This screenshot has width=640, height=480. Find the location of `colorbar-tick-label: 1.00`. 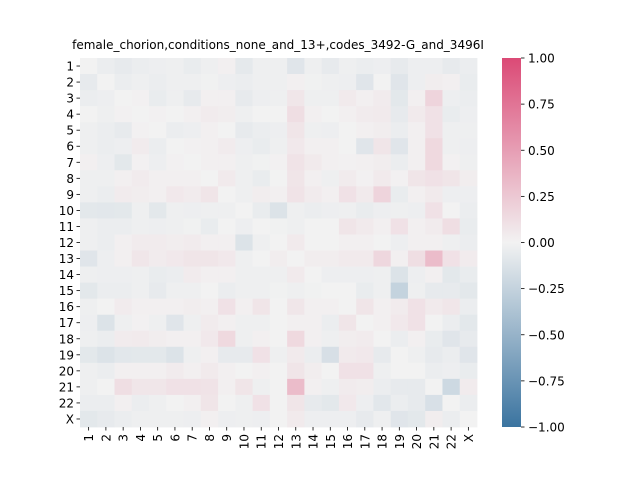

colorbar-tick-label: 1.00 is located at coordinates (541, 59).